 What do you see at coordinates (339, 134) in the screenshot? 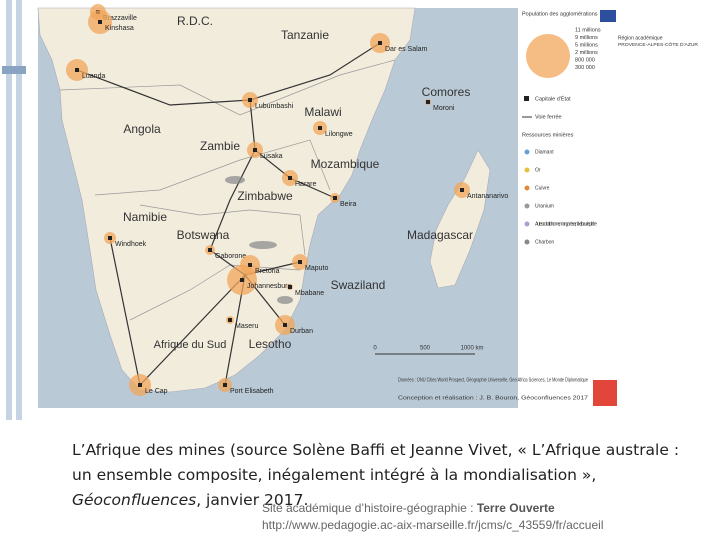
I see `city-label: Lilongwe` at bounding box center [339, 134].